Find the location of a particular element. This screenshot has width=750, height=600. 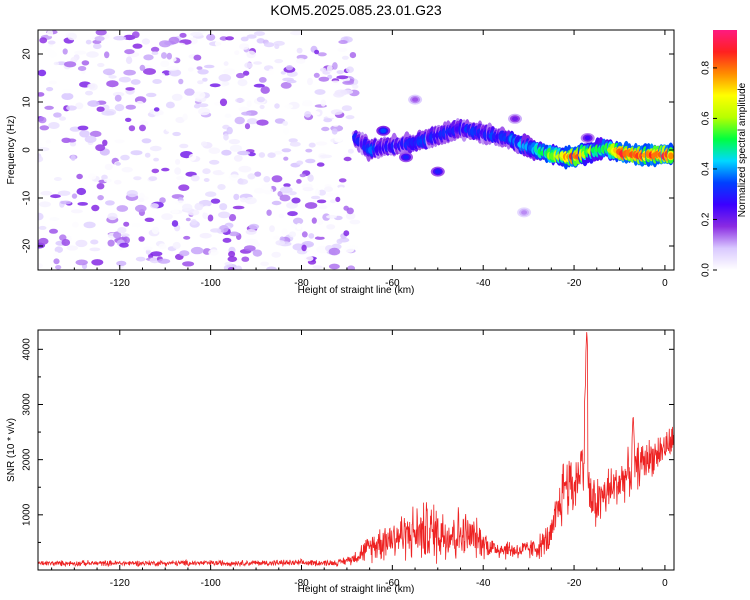

x-tick-label: -100 is located at coordinates (211, 283).